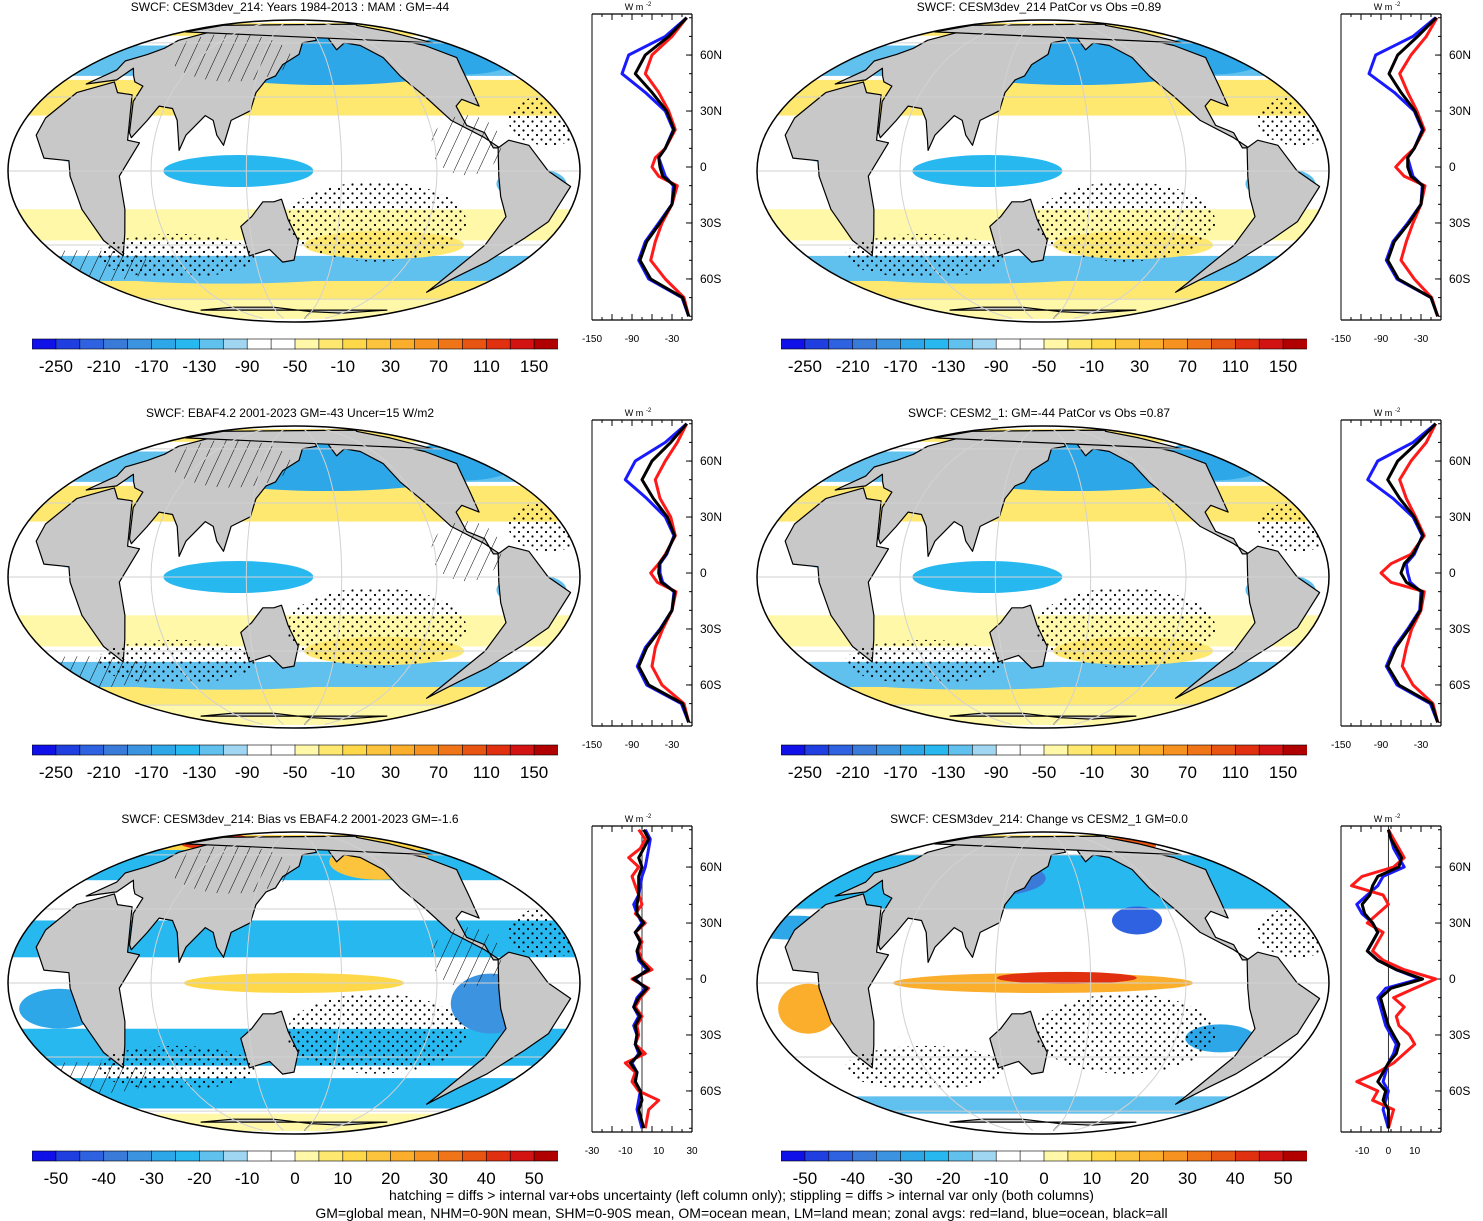 This screenshot has height=1221, width=1483. I want to click on colorbar: -250 -210 -170 -130 -90 -50 -10 30 70 110 150, so click(295, 357).